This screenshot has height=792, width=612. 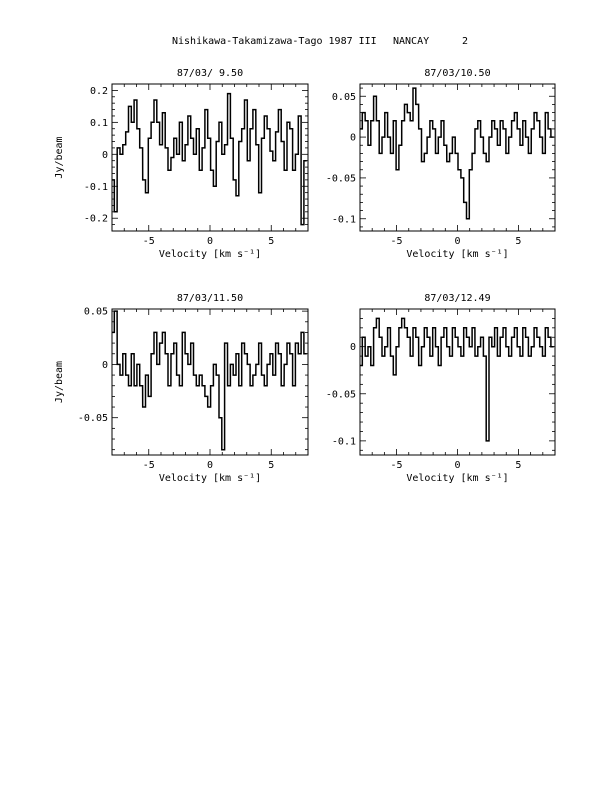 What do you see at coordinates (99, 91) in the screenshot?
I see `y-tick-label: 0.2` at bounding box center [99, 91].